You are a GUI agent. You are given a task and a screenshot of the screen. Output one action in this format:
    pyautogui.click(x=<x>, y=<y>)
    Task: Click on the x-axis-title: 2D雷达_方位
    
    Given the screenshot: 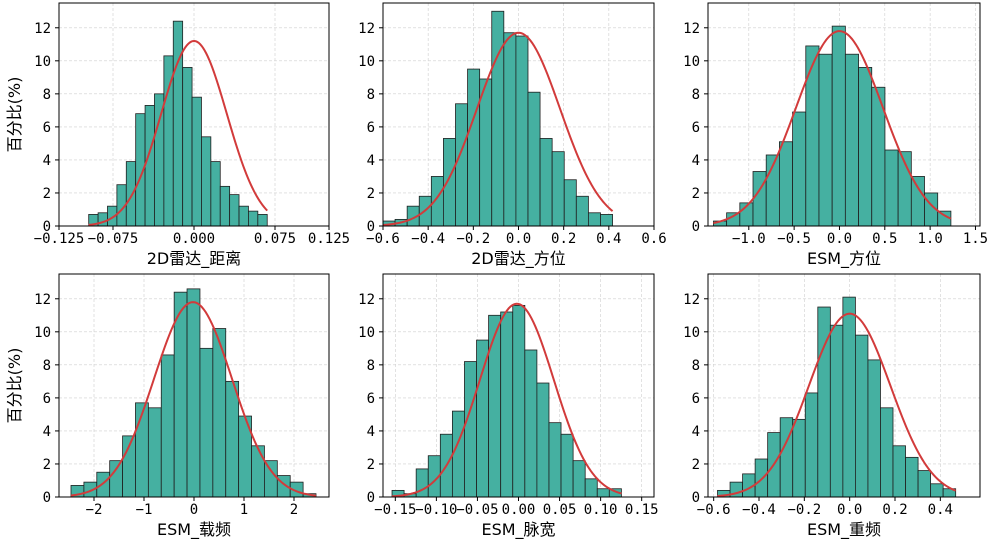 What is the action you would take?
    pyautogui.click(x=518, y=259)
    